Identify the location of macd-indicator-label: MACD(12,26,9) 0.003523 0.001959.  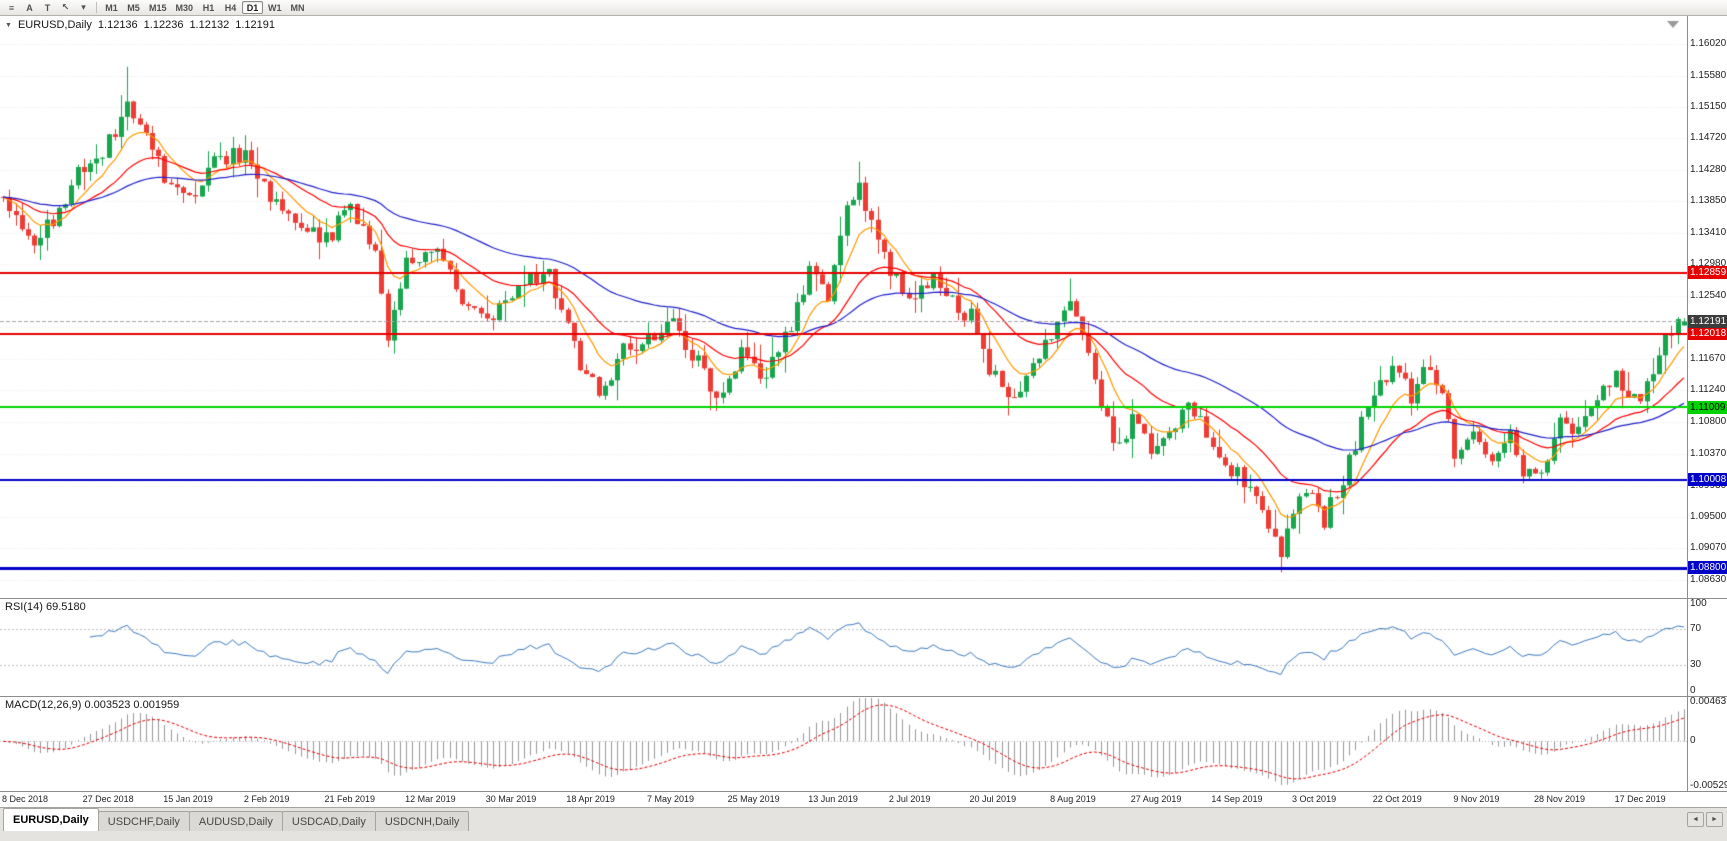
(92, 705).